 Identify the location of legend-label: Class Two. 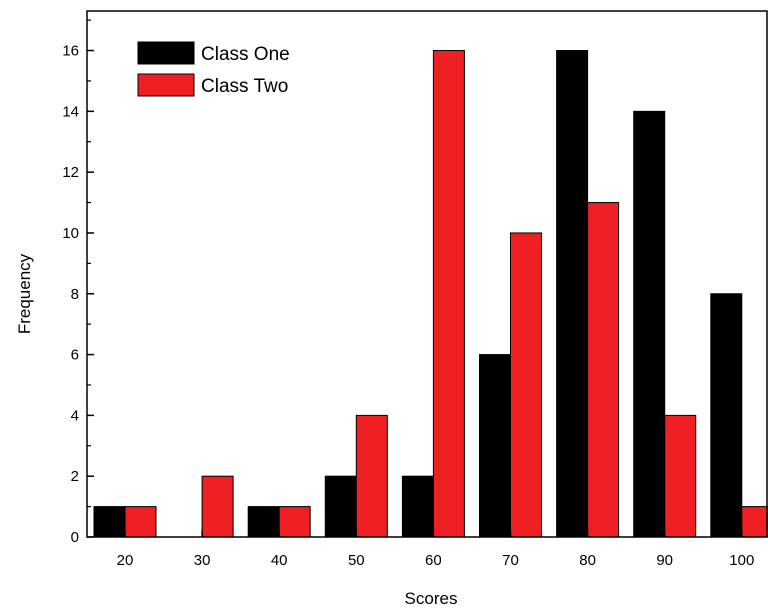
(244, 86).